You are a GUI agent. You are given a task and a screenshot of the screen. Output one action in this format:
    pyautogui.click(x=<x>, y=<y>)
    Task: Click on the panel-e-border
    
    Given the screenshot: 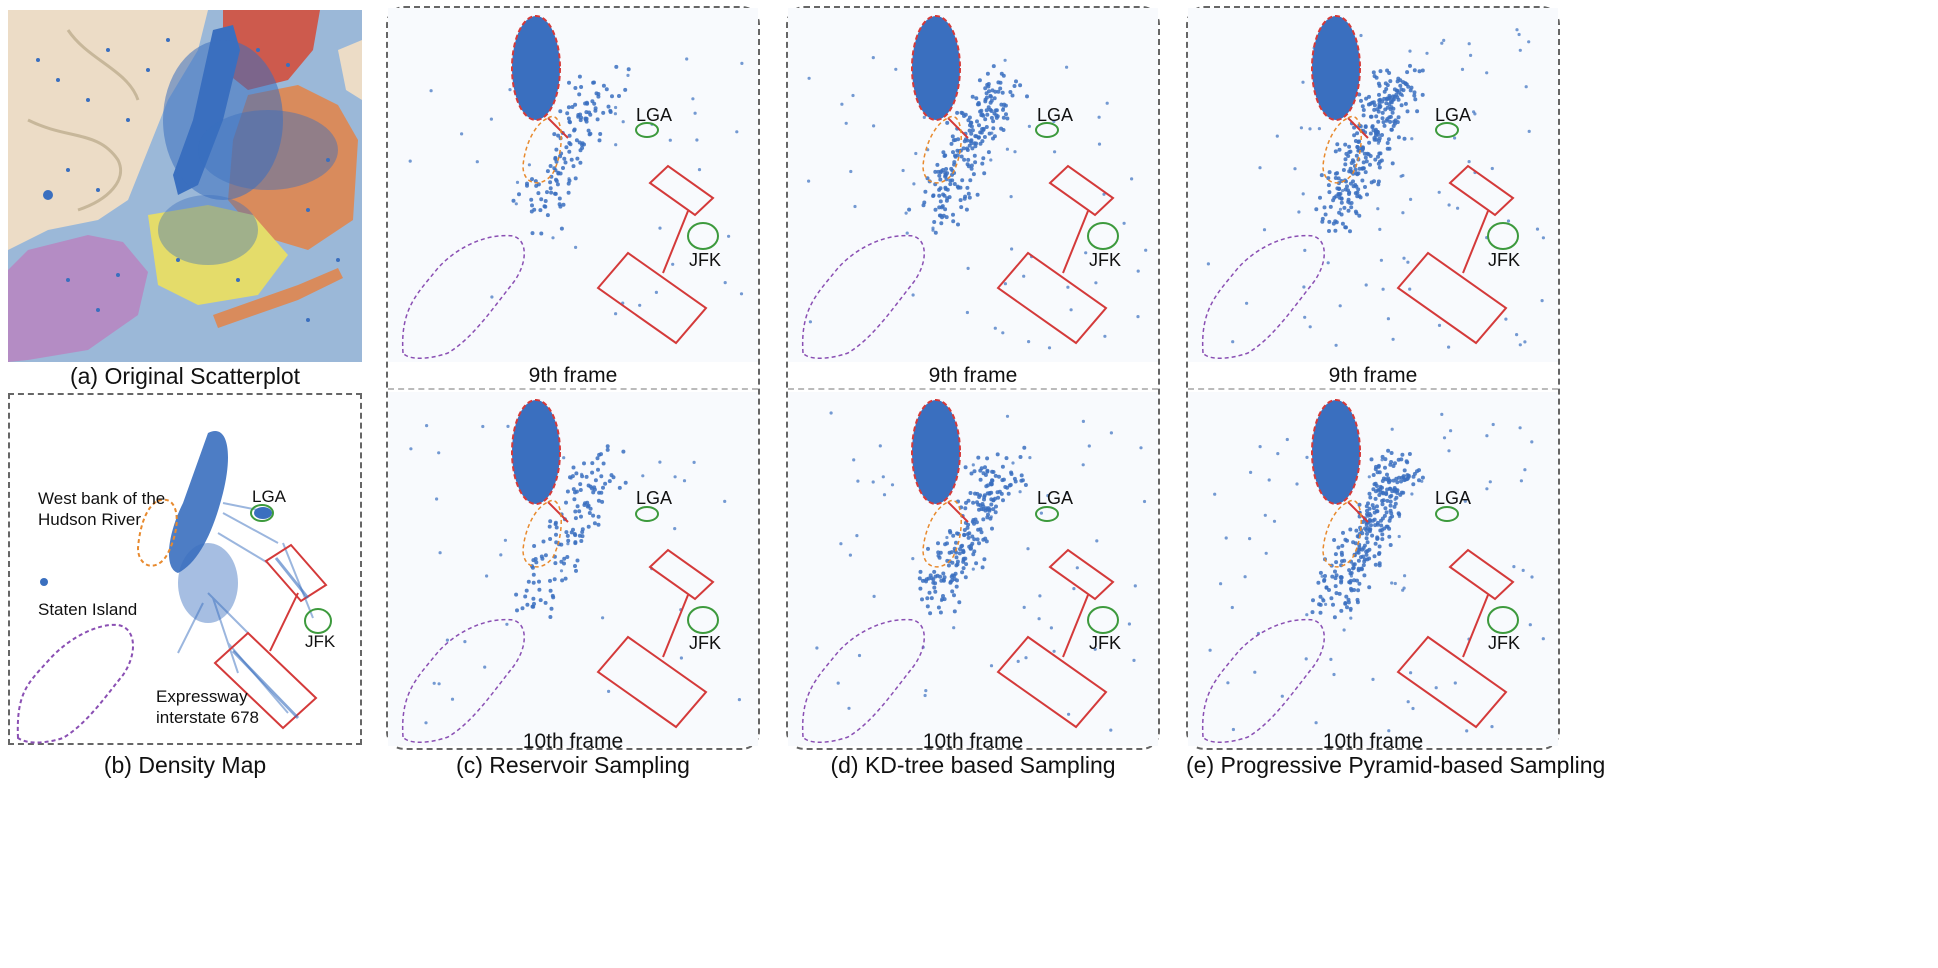 What is the action you would take?
    pyautogui.click(x=1373, y=378)
    